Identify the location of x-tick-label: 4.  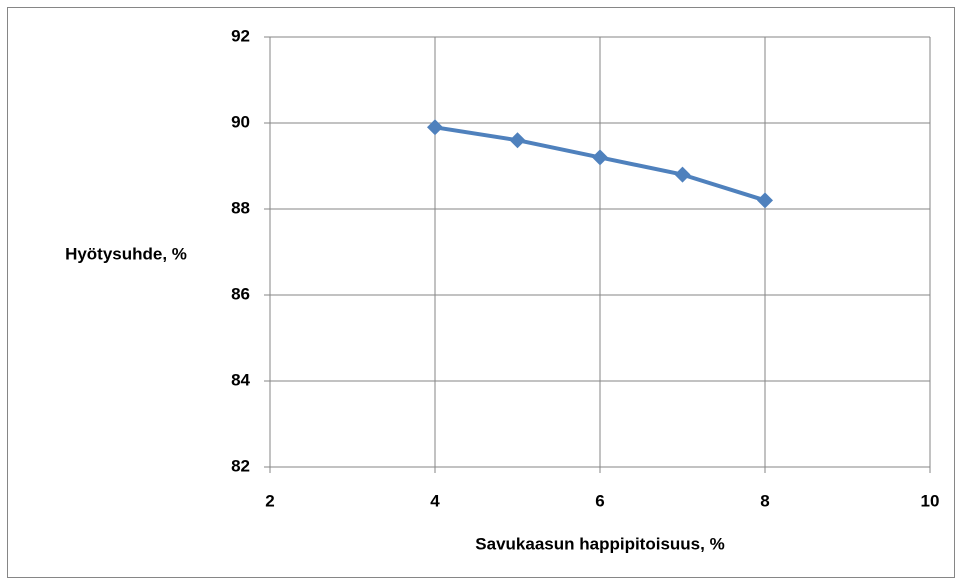
(435, 500).